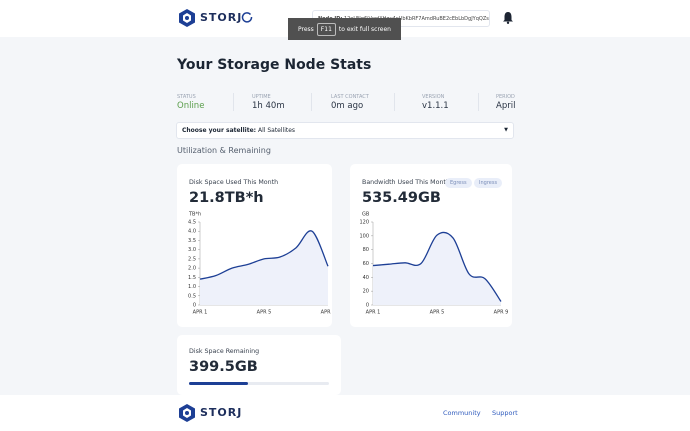 This screenshot has height=431, width=690. Describe the element at coordinates (345, 413) in the screenshot. I see `footer` at that location.